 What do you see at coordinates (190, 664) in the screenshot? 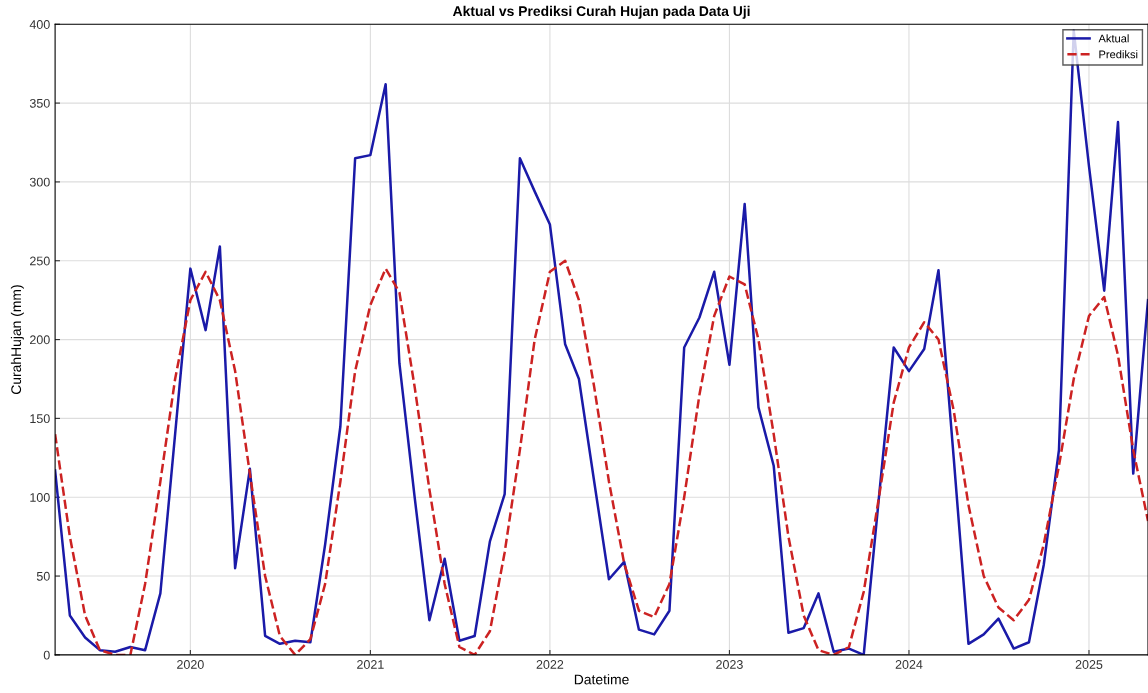
I see `x-tick-label: 2020` at bounding box center [190, 664].